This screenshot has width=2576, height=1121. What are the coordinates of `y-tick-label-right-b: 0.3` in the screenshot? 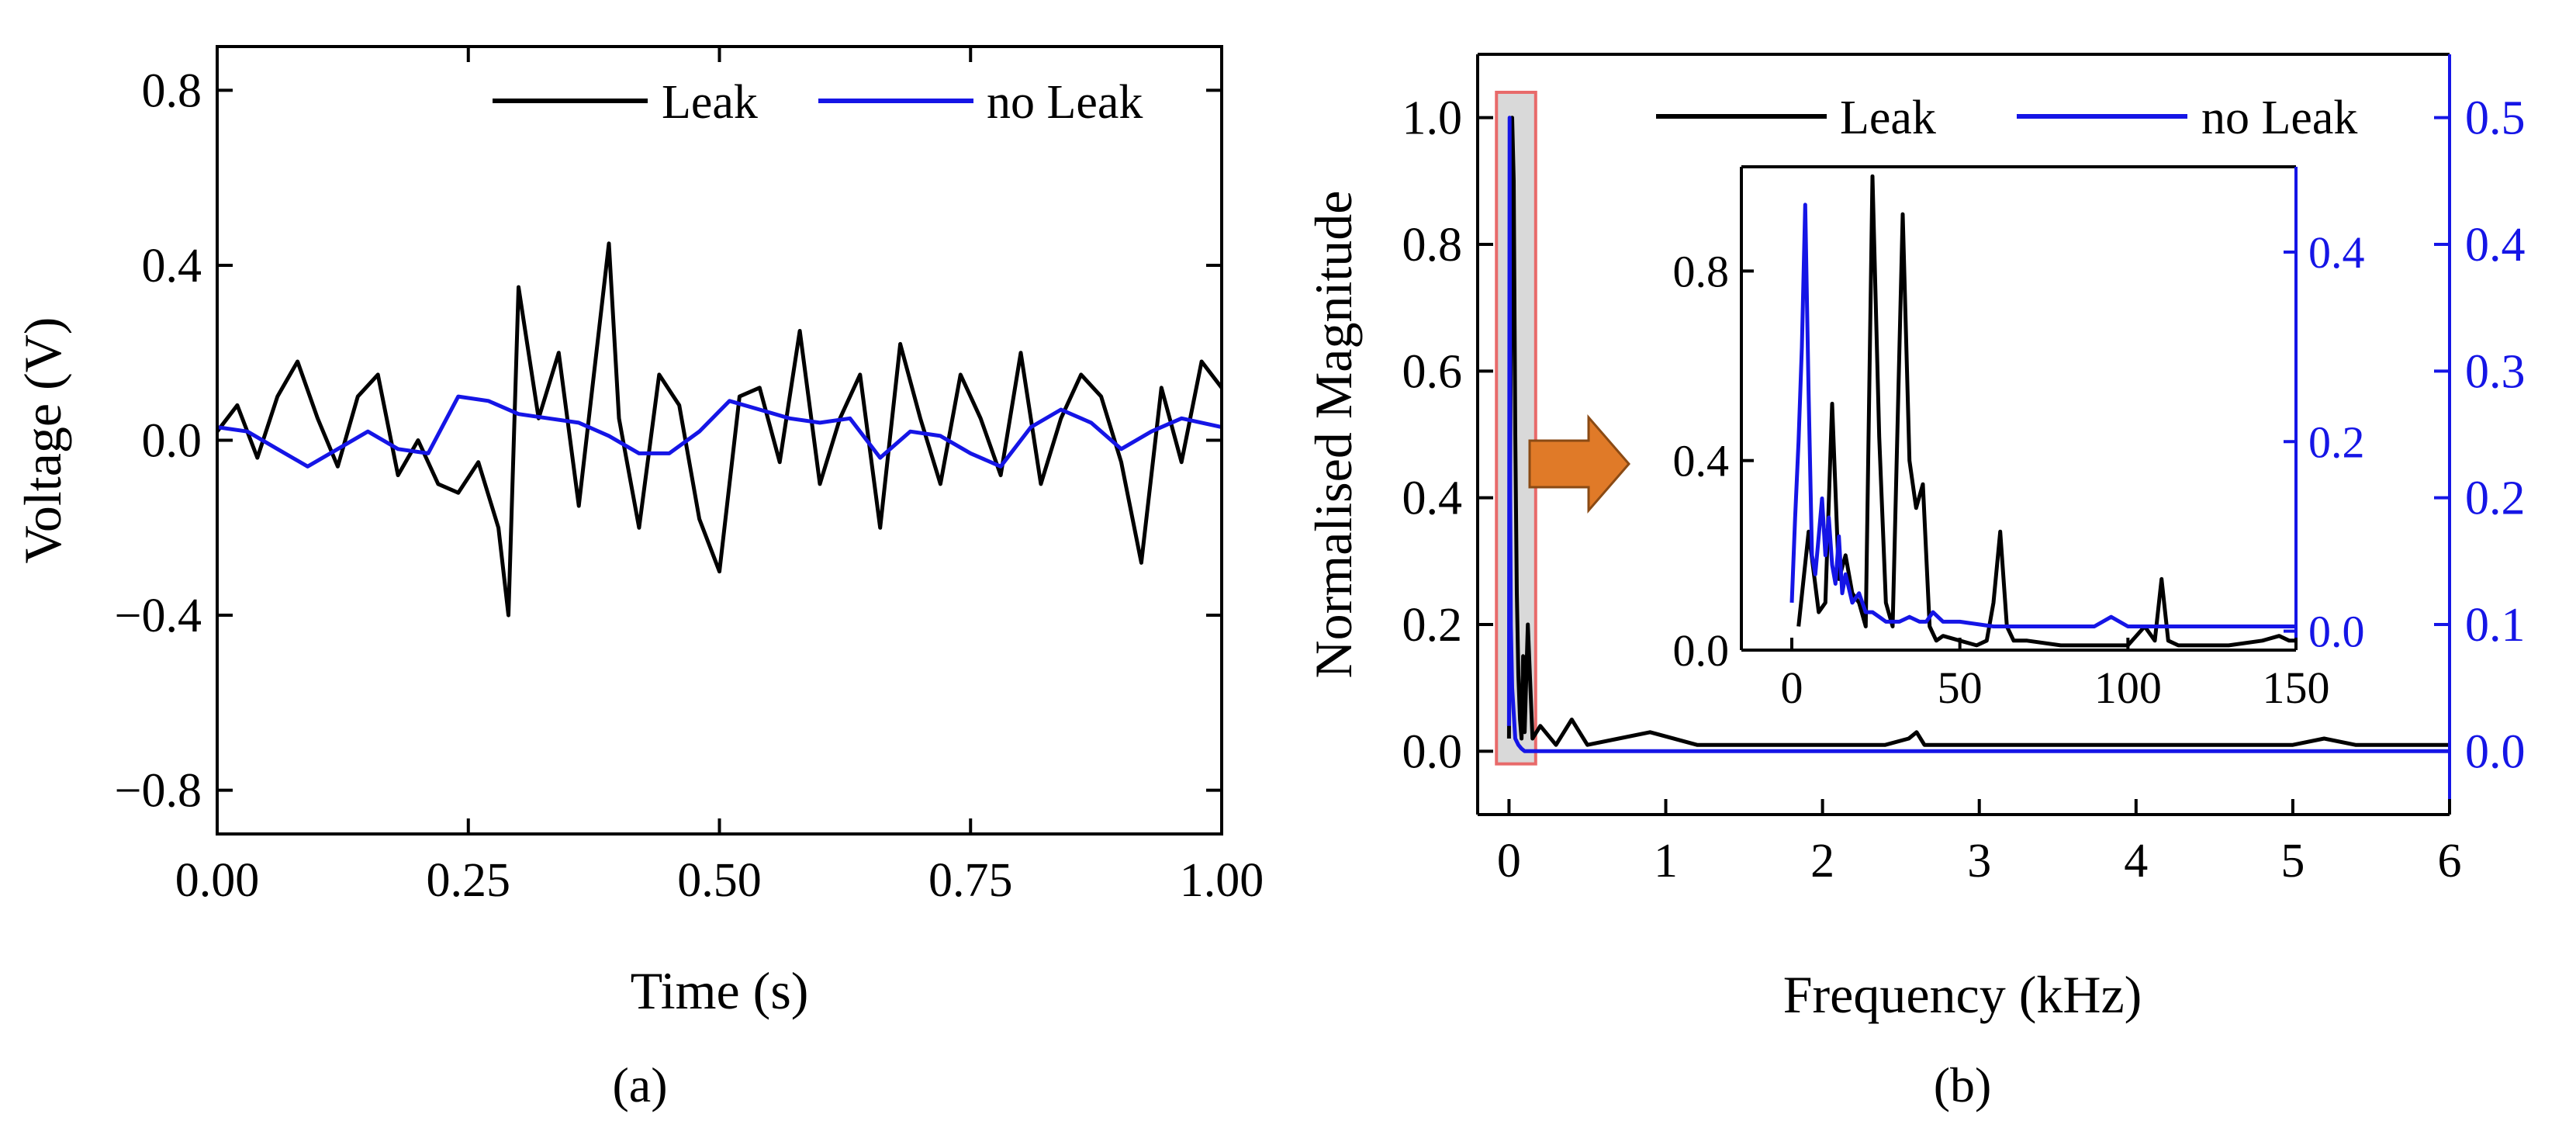 It's located at (2495, 372).